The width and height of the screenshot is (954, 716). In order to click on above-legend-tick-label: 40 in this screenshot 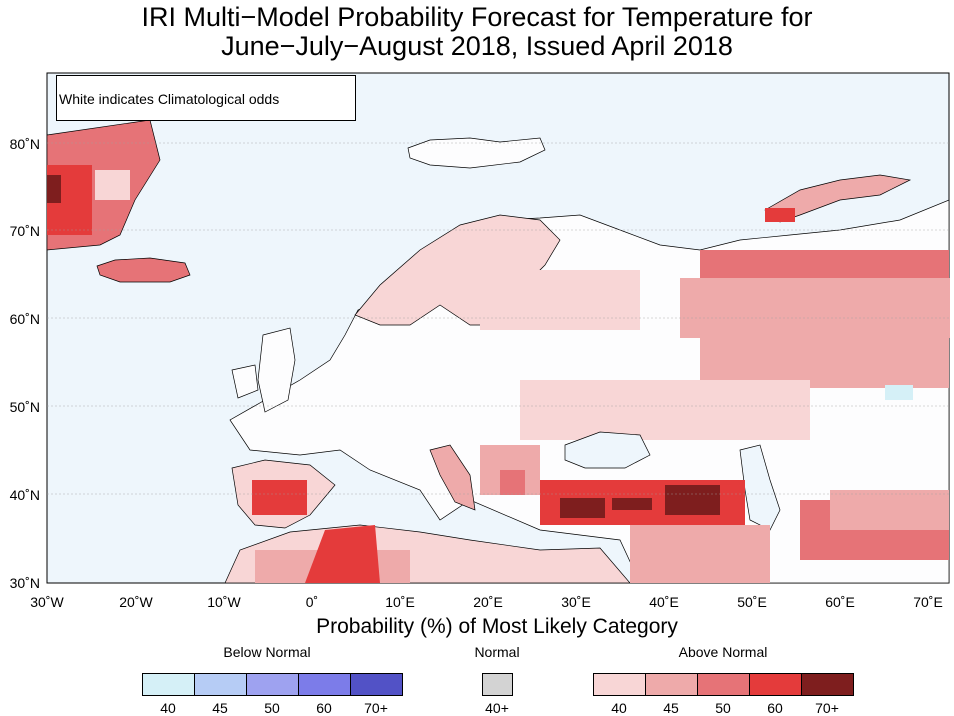, I will do `click(619, 708)`.